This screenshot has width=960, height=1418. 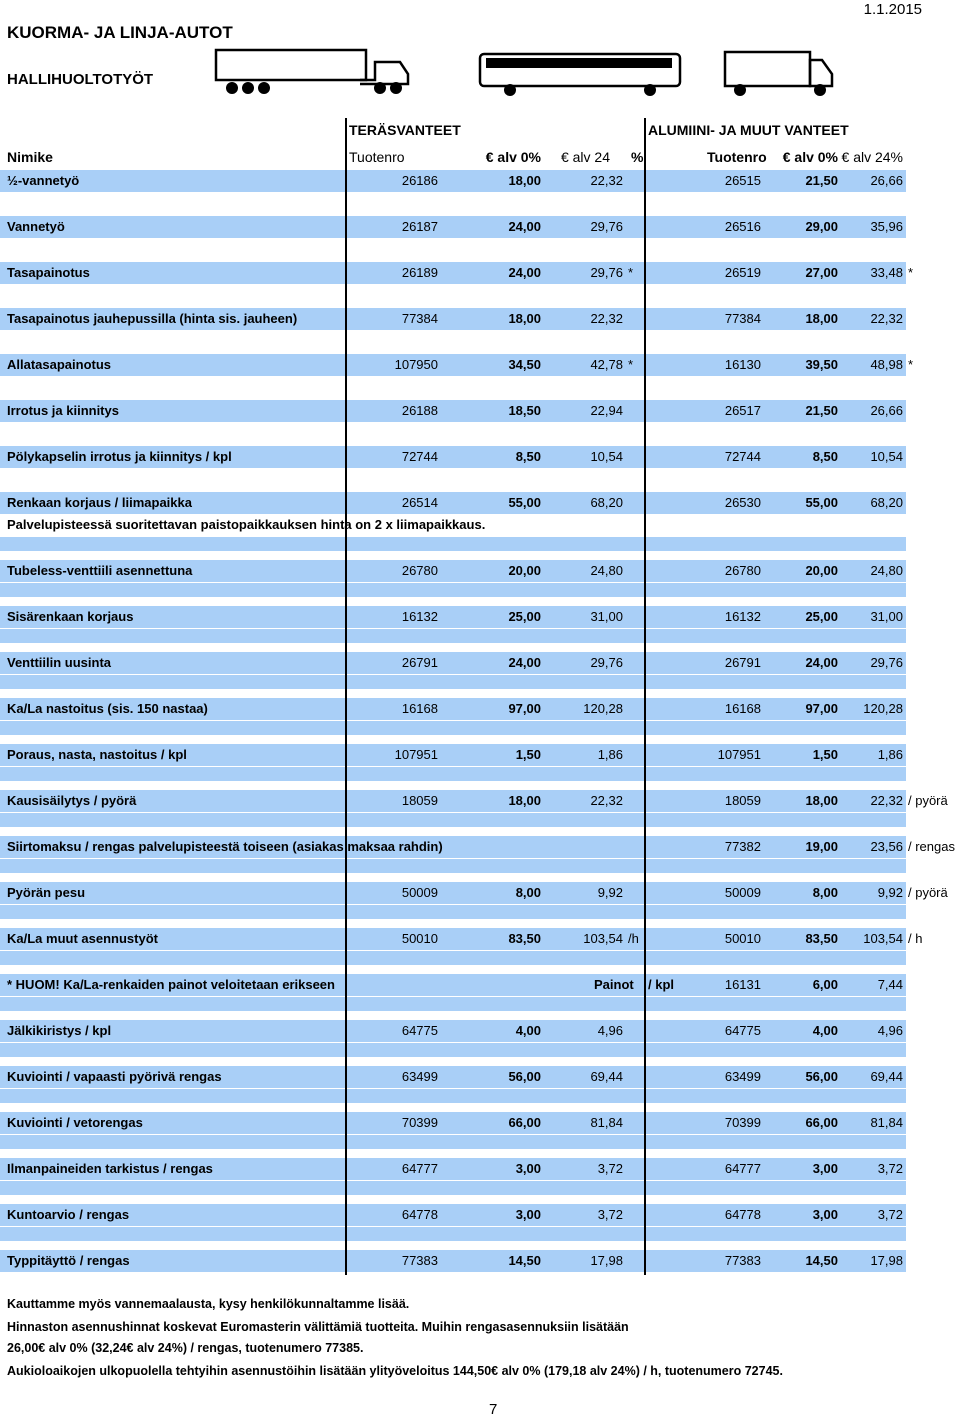 I want to click on item-name: Tasapainotus, so click(x=48, y=272).